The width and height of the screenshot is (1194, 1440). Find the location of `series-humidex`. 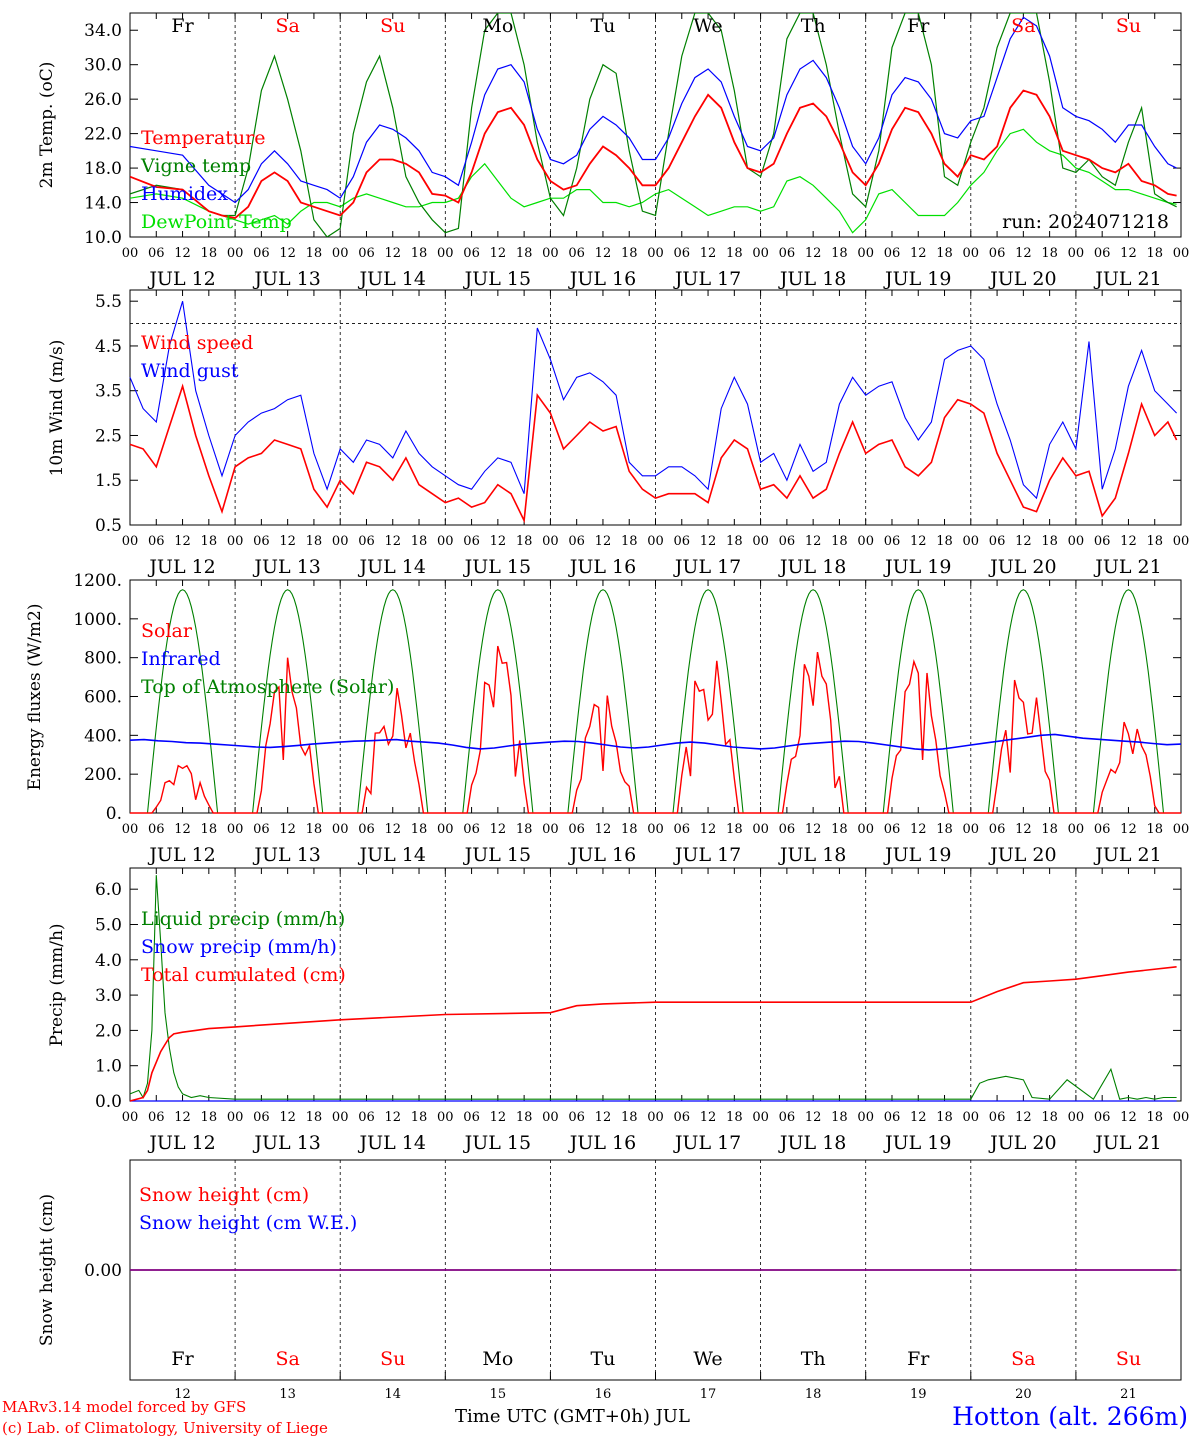

series-humidex is located at coordinates (653, 110).